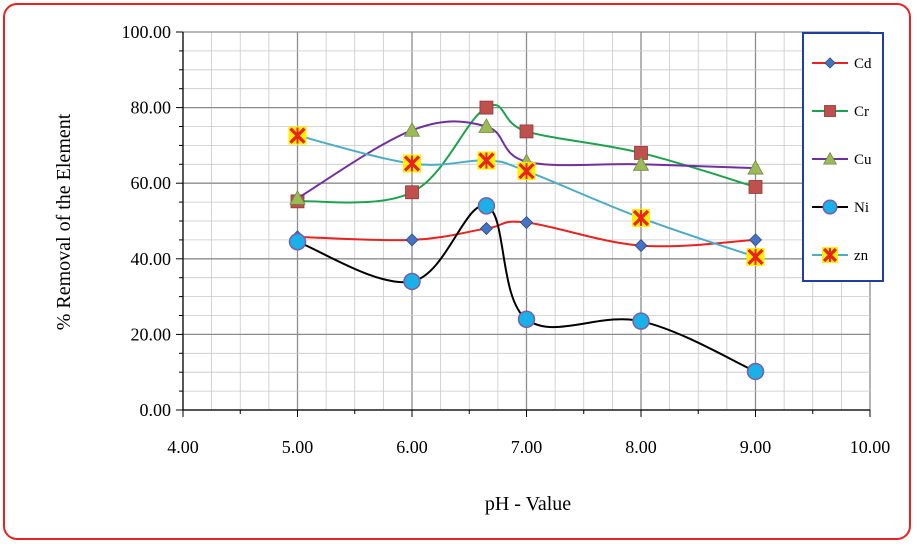 The width and height of the screenshot is (917, 546). Describe the element at coordinates (151, 183) in the screenshot. I see `y-tick-label: 60.00` at that location.